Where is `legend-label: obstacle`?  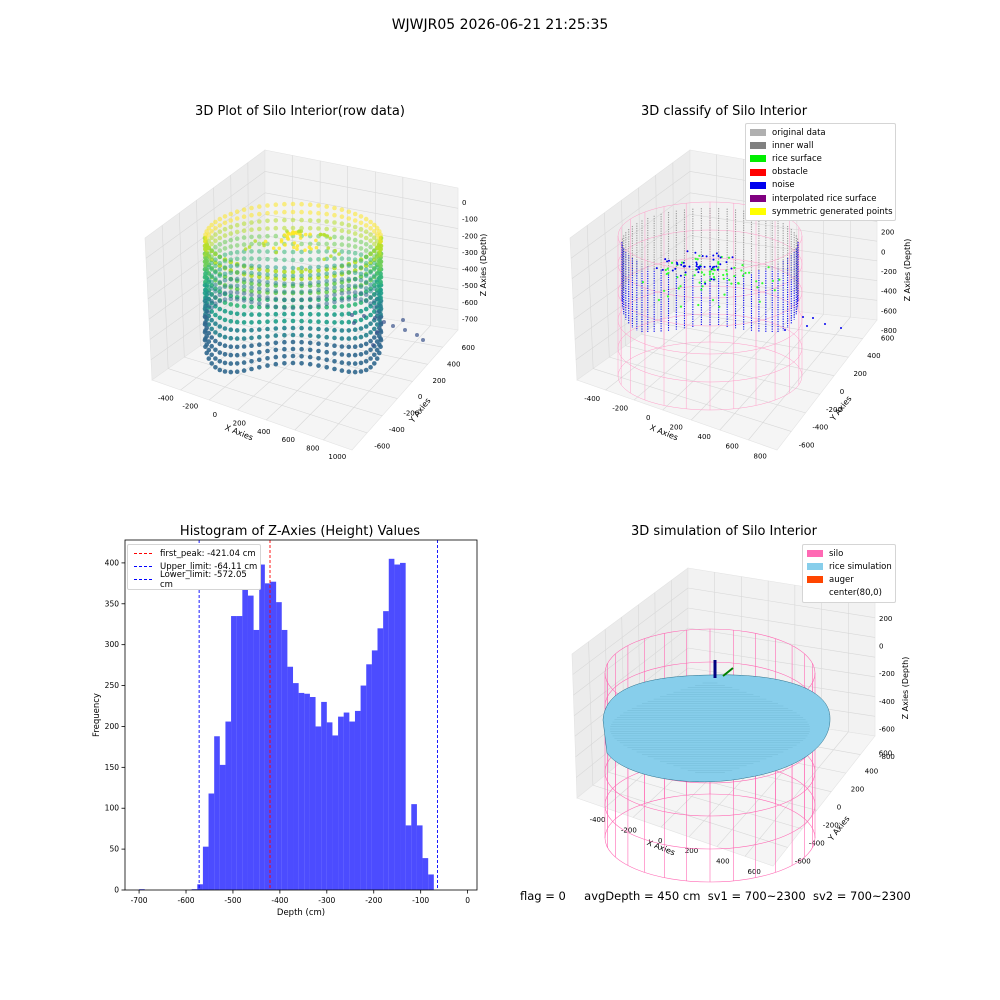
legend-label: obstacle is located at coordinates (790, 172).